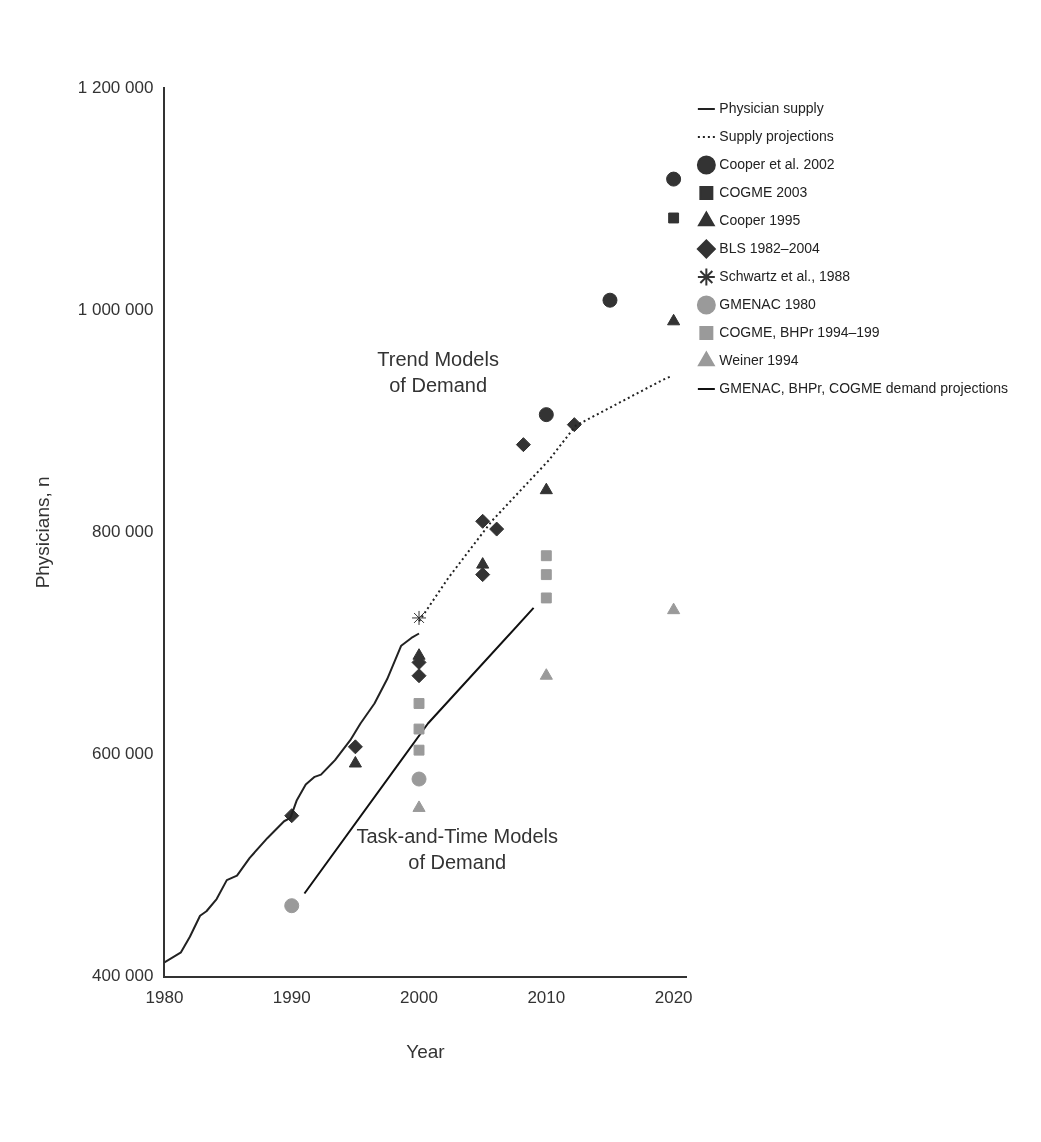 The image size is (1041, 1142). Describe the element at coordinates (785, 275) in the screenshot. I see `legend-label: Schwartz et al., 1988` at that location.